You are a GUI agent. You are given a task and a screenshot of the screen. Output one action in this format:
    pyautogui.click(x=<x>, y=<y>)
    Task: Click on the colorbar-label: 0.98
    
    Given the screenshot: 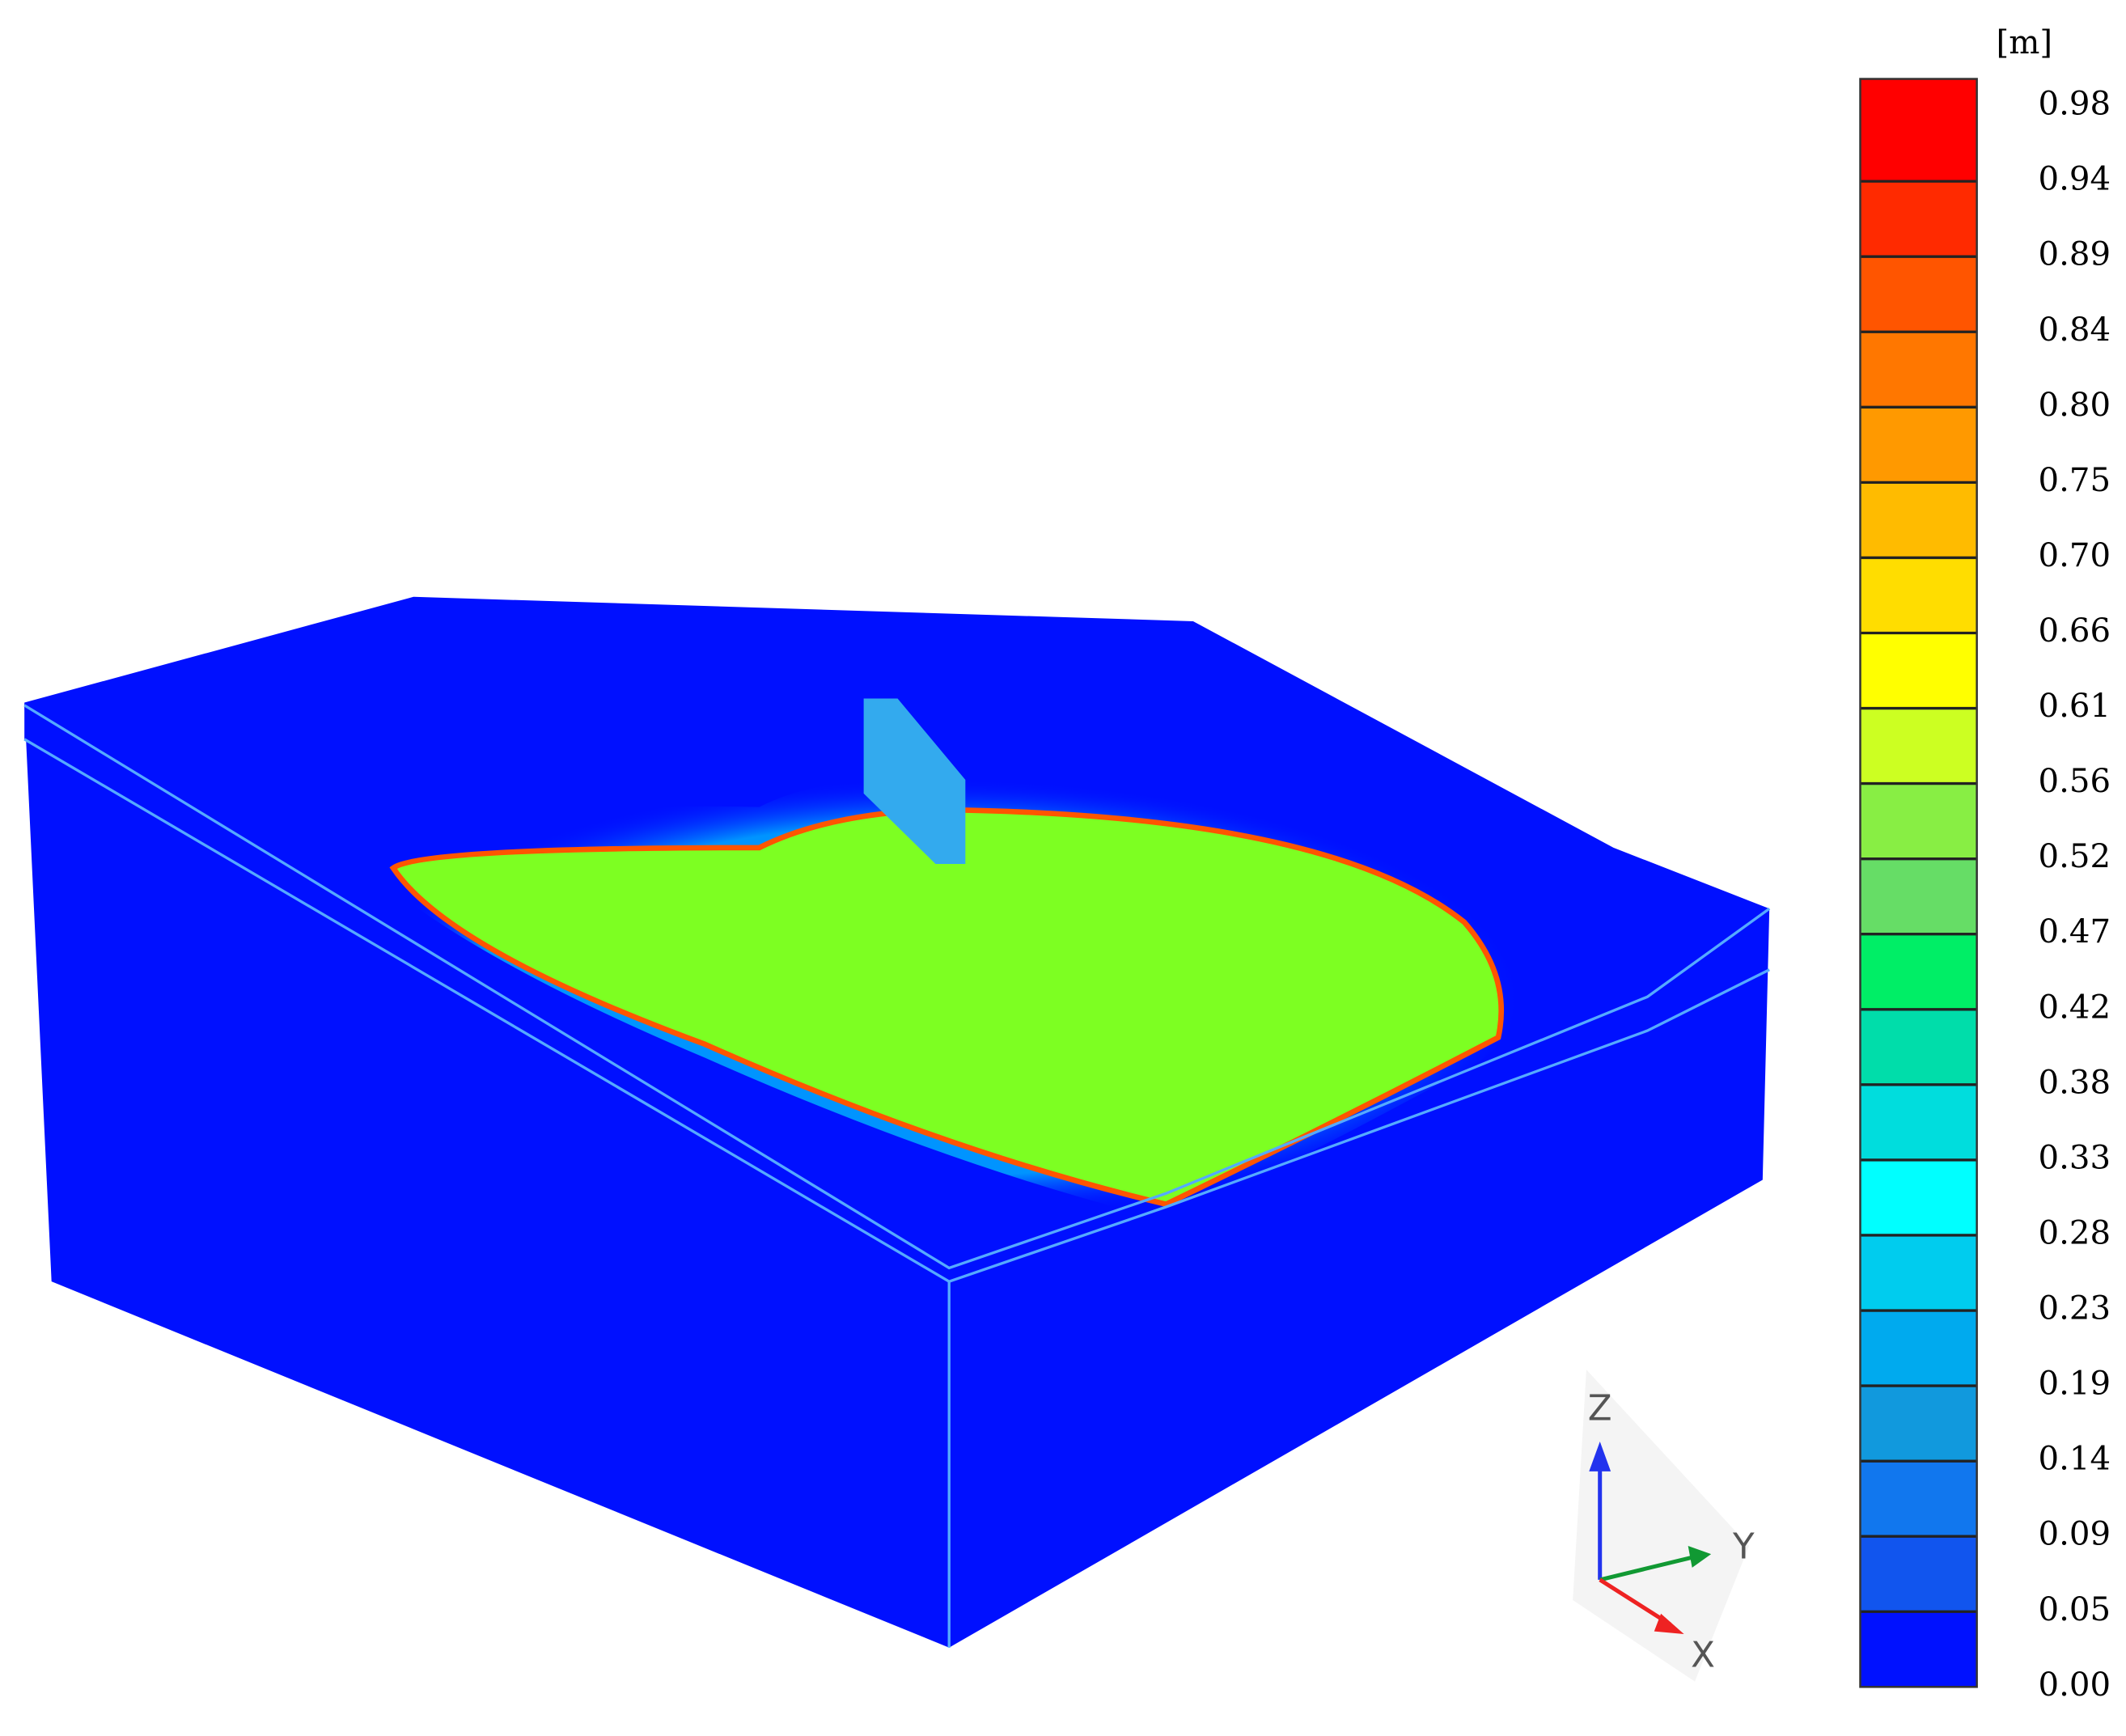 What is the action you would take?
    pyautogui.click(x=2075, y=104)
    